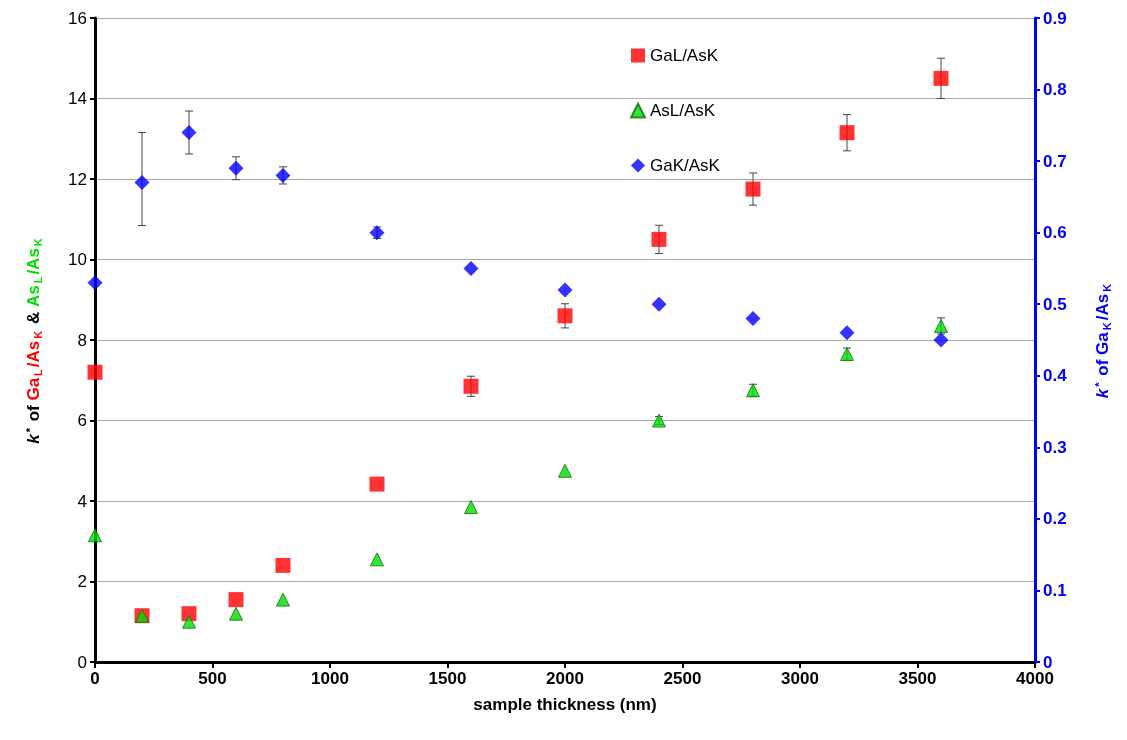  Describe the element at coordinates (1055, 304) in the screenshot. I see `y2-tick-label: 0.5` at that location.